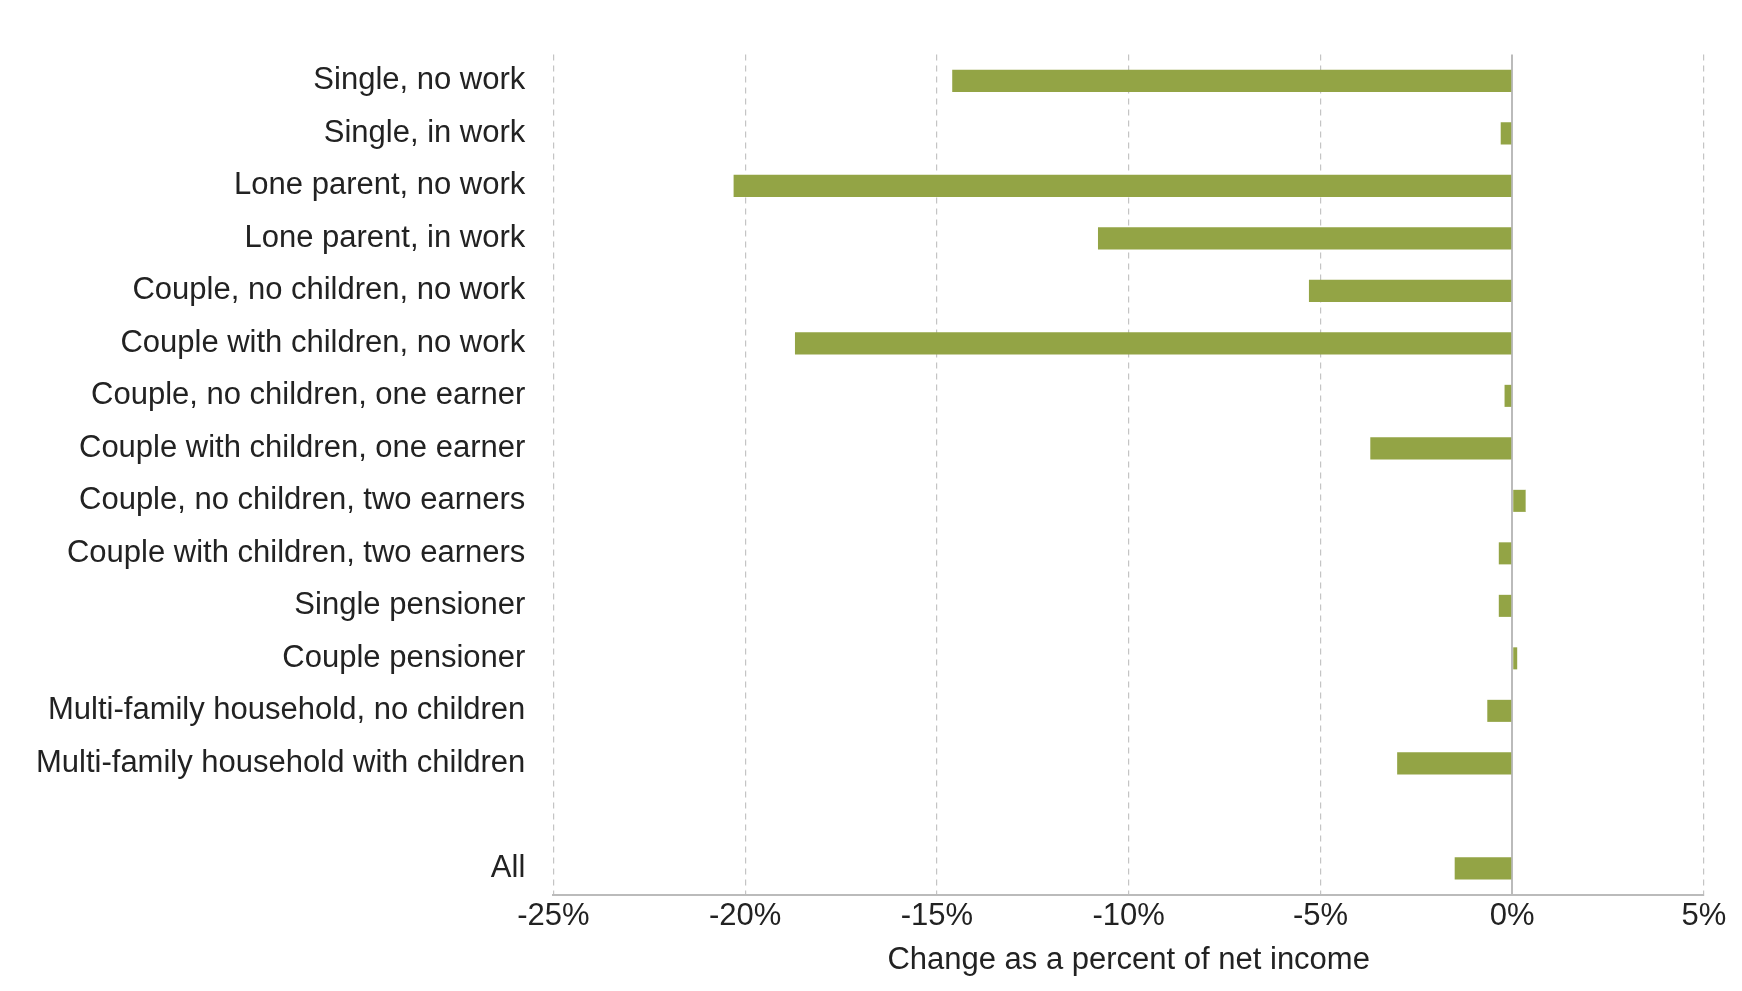 Image resolution: width=1742 pixels, height=991 pixels. I want to click on y-tick-label: Single pensioner, so click(410, 604).